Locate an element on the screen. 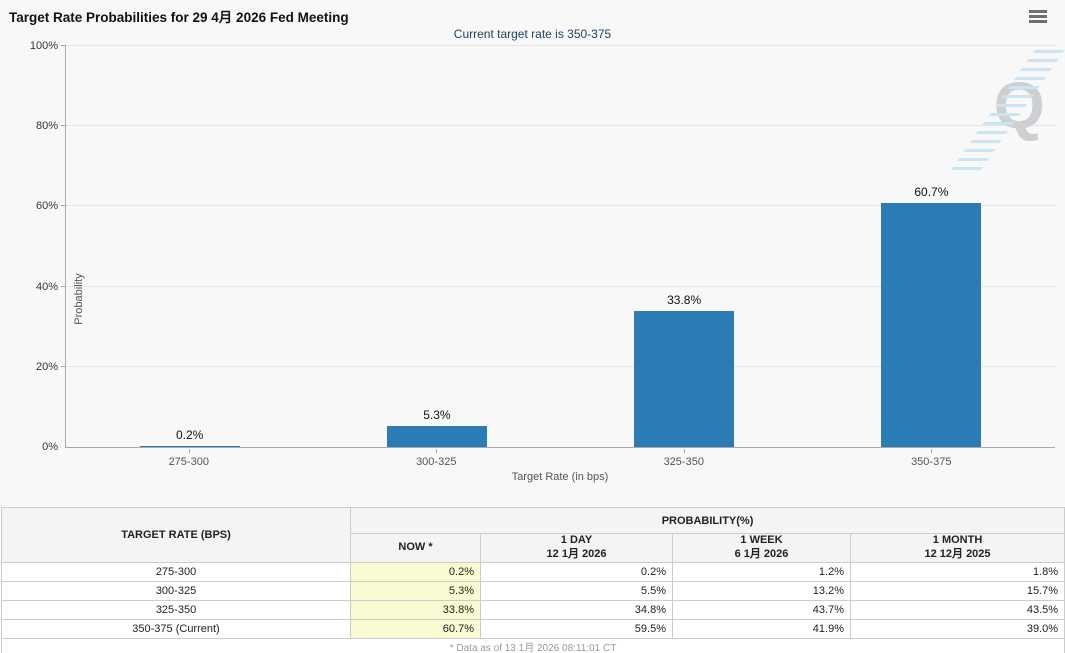 This screenshot has width=1065, height=653. col-header-1week: 1 WEEK 6 1月 2026 is located at coordinates (761, 548).